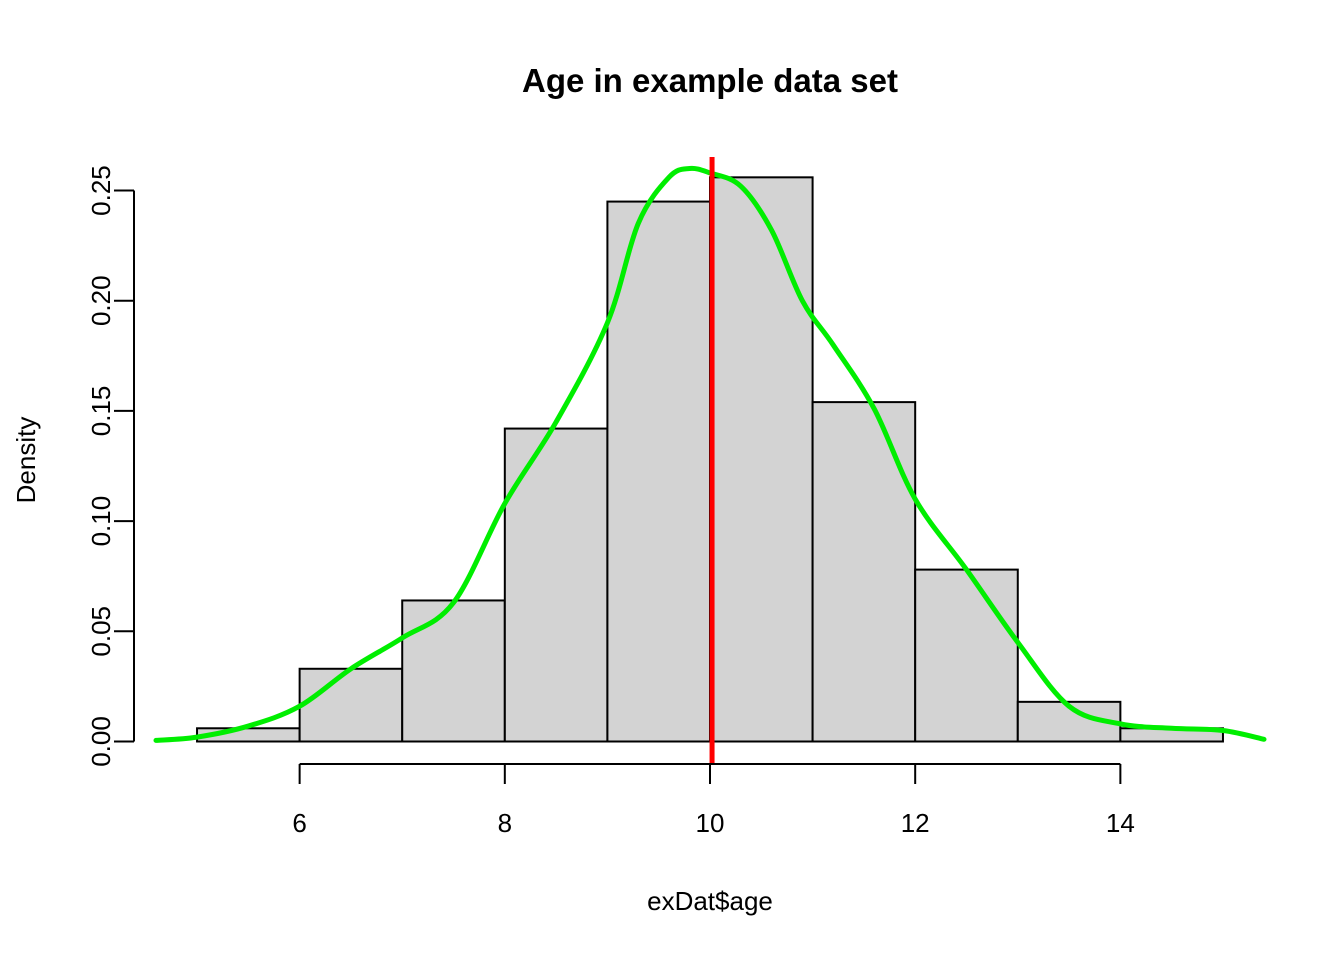 Image resolution: width=1344 pixels, height=960 pixels. Describe the element at coordinates (915, 823) in the screenshot. I see `x-tick-label-3: 12` at that location.